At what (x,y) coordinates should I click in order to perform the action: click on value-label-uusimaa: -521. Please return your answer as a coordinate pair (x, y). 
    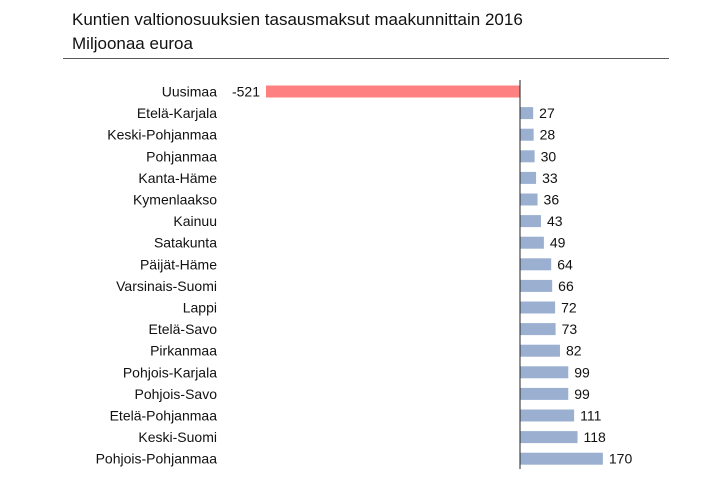
    Looking at the image, I should click on (246, 92).